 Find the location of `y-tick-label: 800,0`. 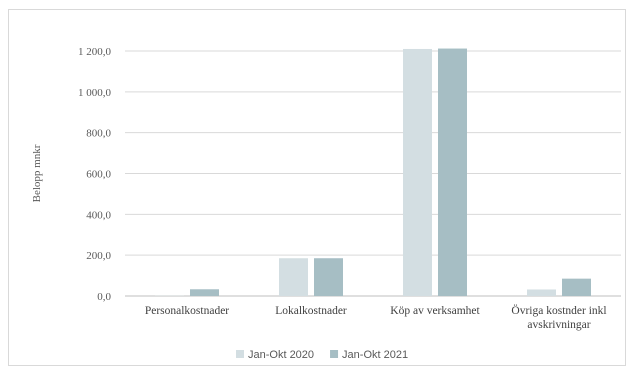

y-tick-label: 800,0 is located at coordinates (98, 134).